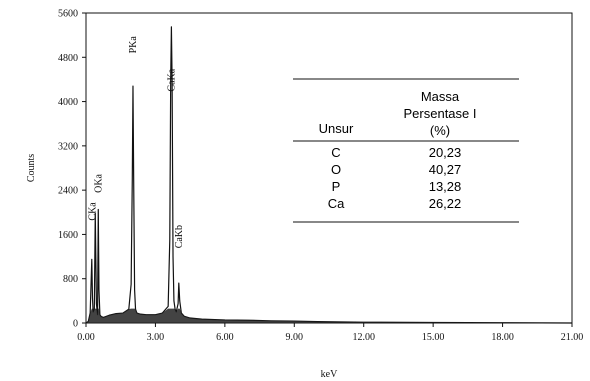  I want to click on x-axis-label: keV, so click(329, 374).